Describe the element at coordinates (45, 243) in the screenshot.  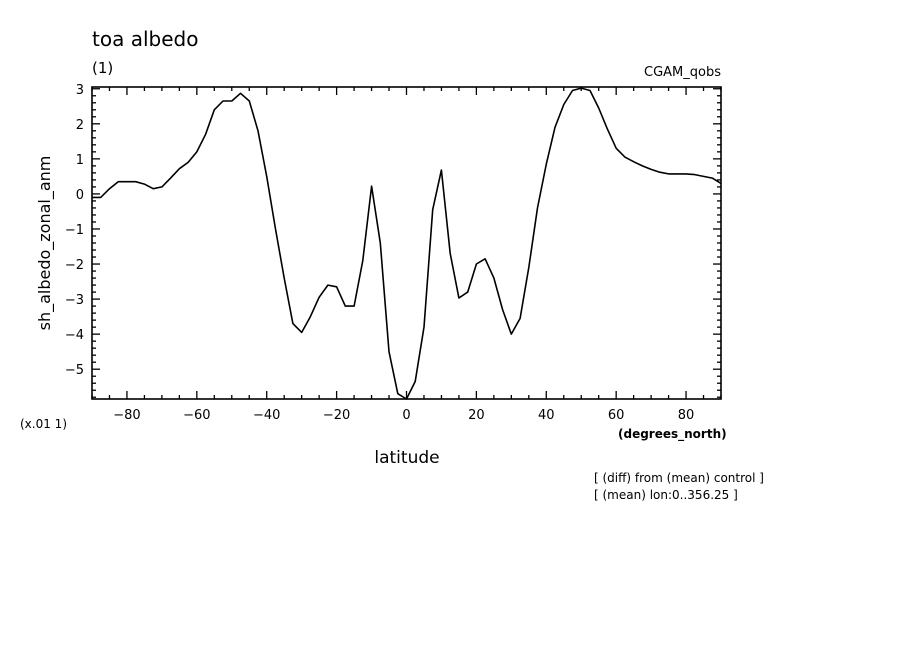
I see `y-axis-label: sh_albedo_zonal_anm` at that location.